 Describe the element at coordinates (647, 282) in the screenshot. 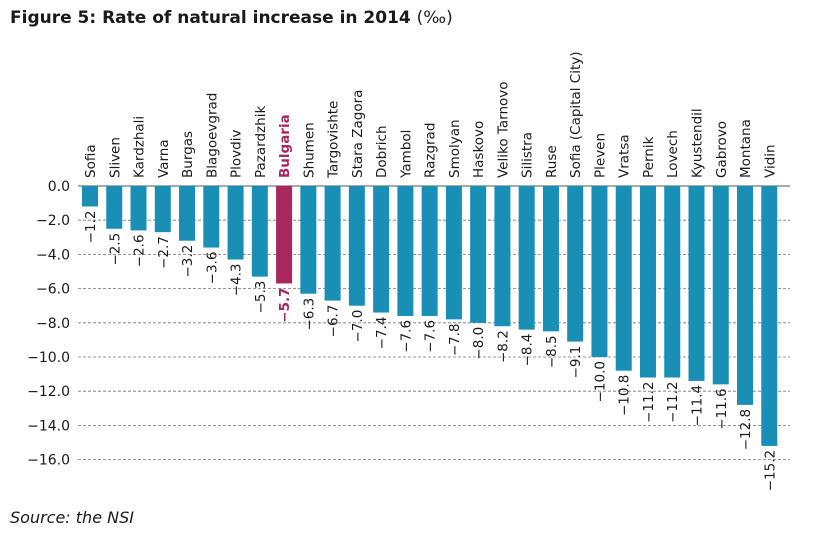

I see `bar-pernik` at that location.